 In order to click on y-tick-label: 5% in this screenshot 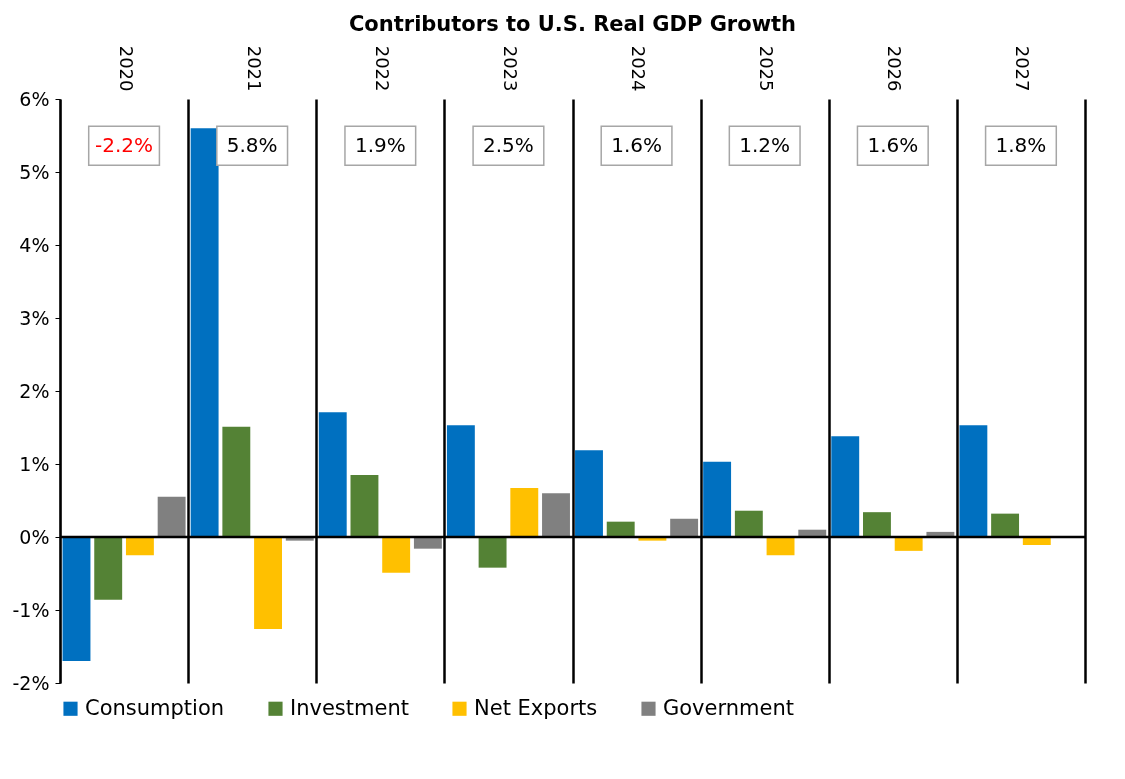, I will do `click(34, 171)`.